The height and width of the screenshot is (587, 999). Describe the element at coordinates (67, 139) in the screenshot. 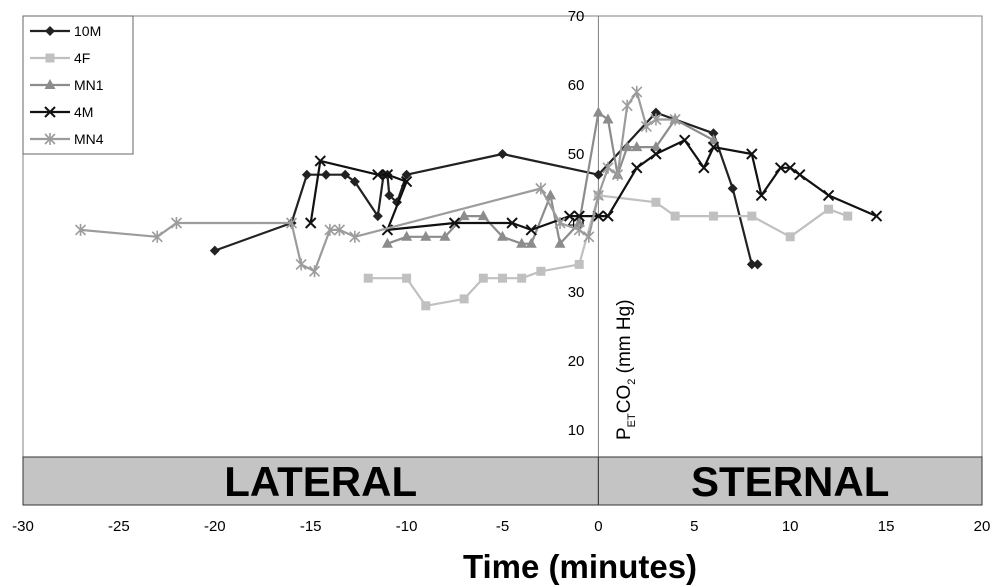

I see `legend-item-mn4: MN4` at that location.